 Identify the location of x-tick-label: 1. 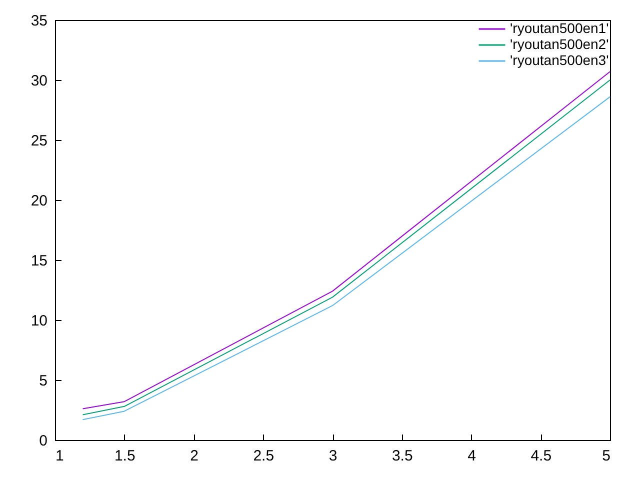
(60, 456).